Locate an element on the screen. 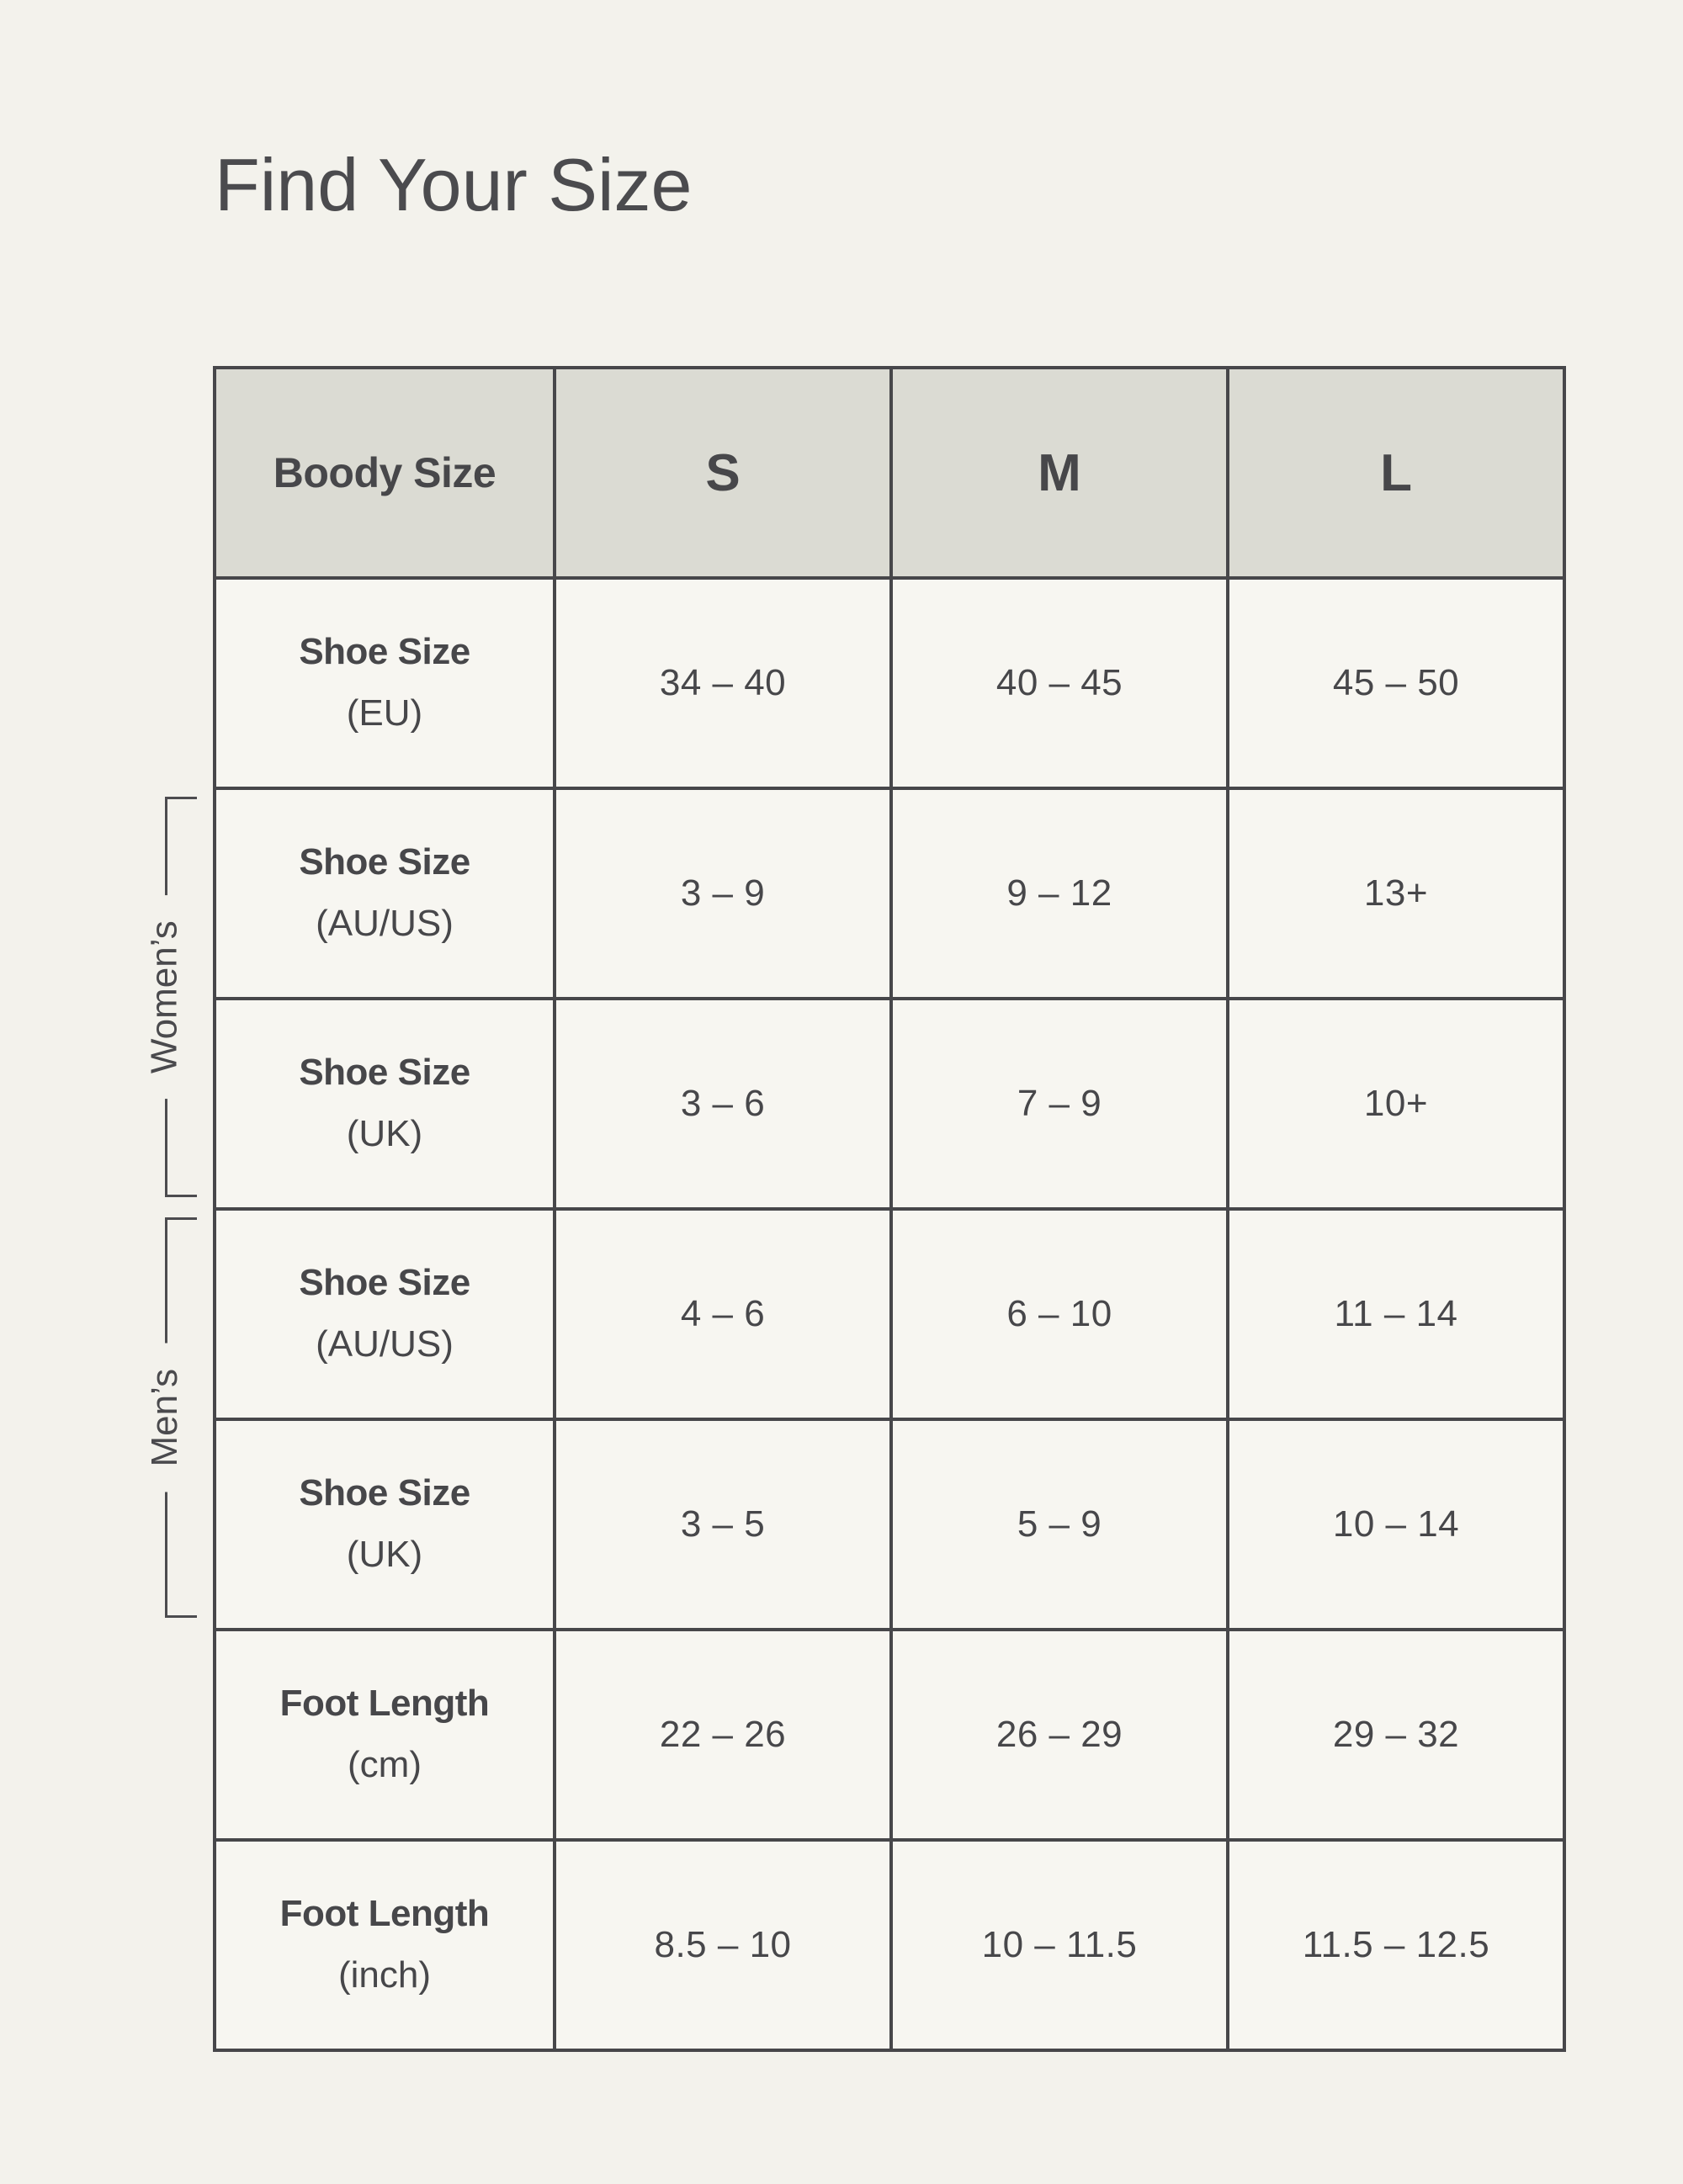  value-text: 26 – 29 is located at coordinates (1059, 1735).